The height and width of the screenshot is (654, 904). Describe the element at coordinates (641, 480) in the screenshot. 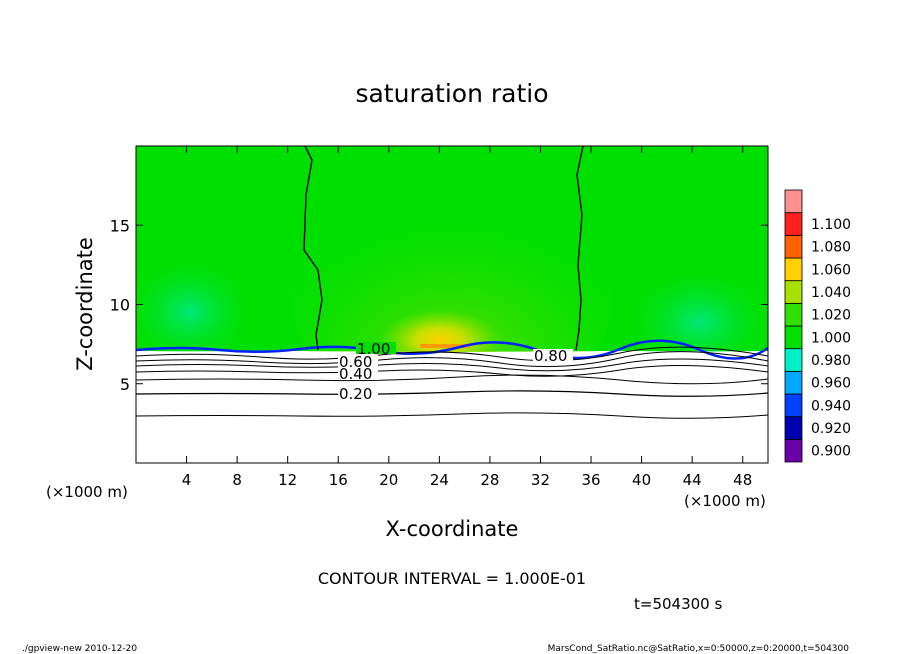

I see `x-tick-label: 40` at that location.